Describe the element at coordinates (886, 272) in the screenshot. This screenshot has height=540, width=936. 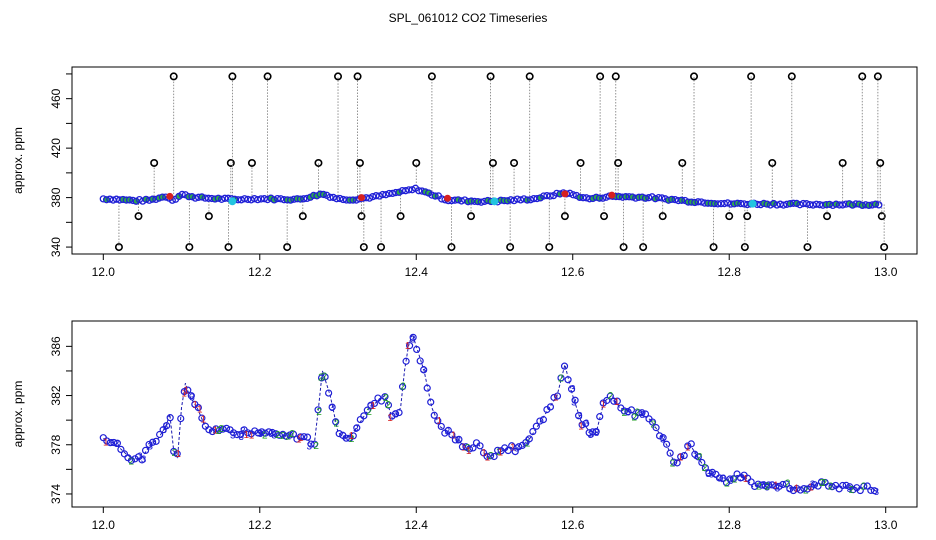
I see `top-x-tick-label: 13.0` at that location.